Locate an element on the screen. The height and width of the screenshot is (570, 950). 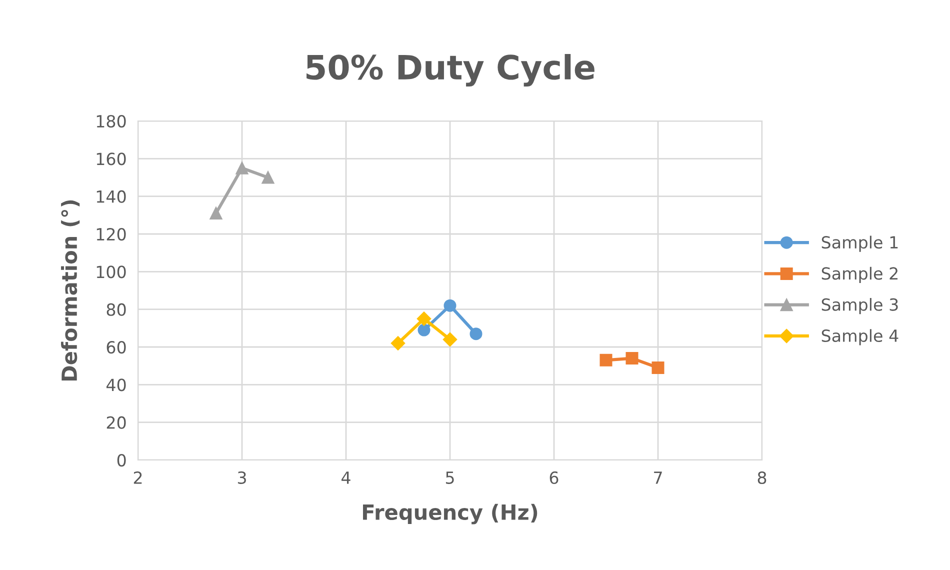
x-tick-label: 2 is located at coordinates (138, 477).